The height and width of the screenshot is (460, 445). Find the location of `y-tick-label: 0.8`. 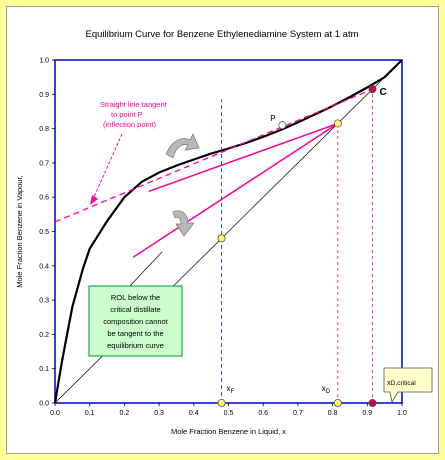

y-tick-label: 0.8 is located at coordinates (44, 129).